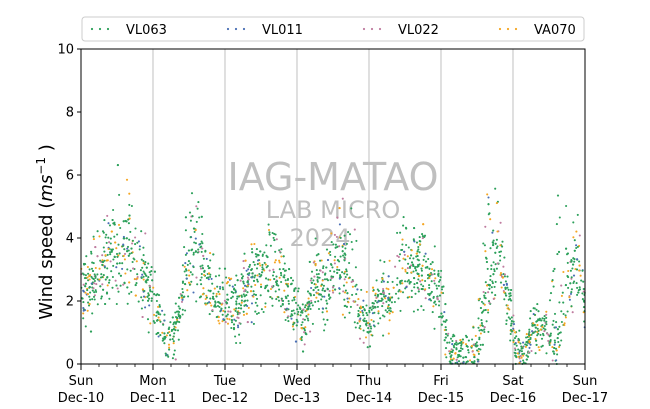  What do you see at coordinates (225, 398) in the screenshot?
I see `x-tick-date: Dec-12` at bounding box center [225, 398].